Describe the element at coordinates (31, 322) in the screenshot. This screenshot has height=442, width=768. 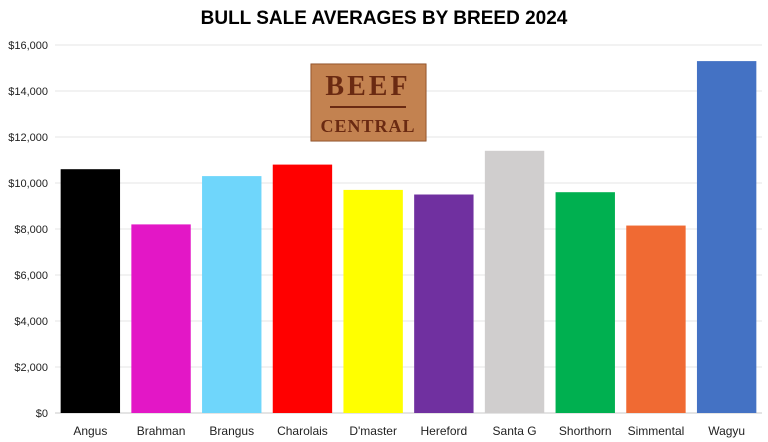
I see `y-tick-label: $4,000` at that location.